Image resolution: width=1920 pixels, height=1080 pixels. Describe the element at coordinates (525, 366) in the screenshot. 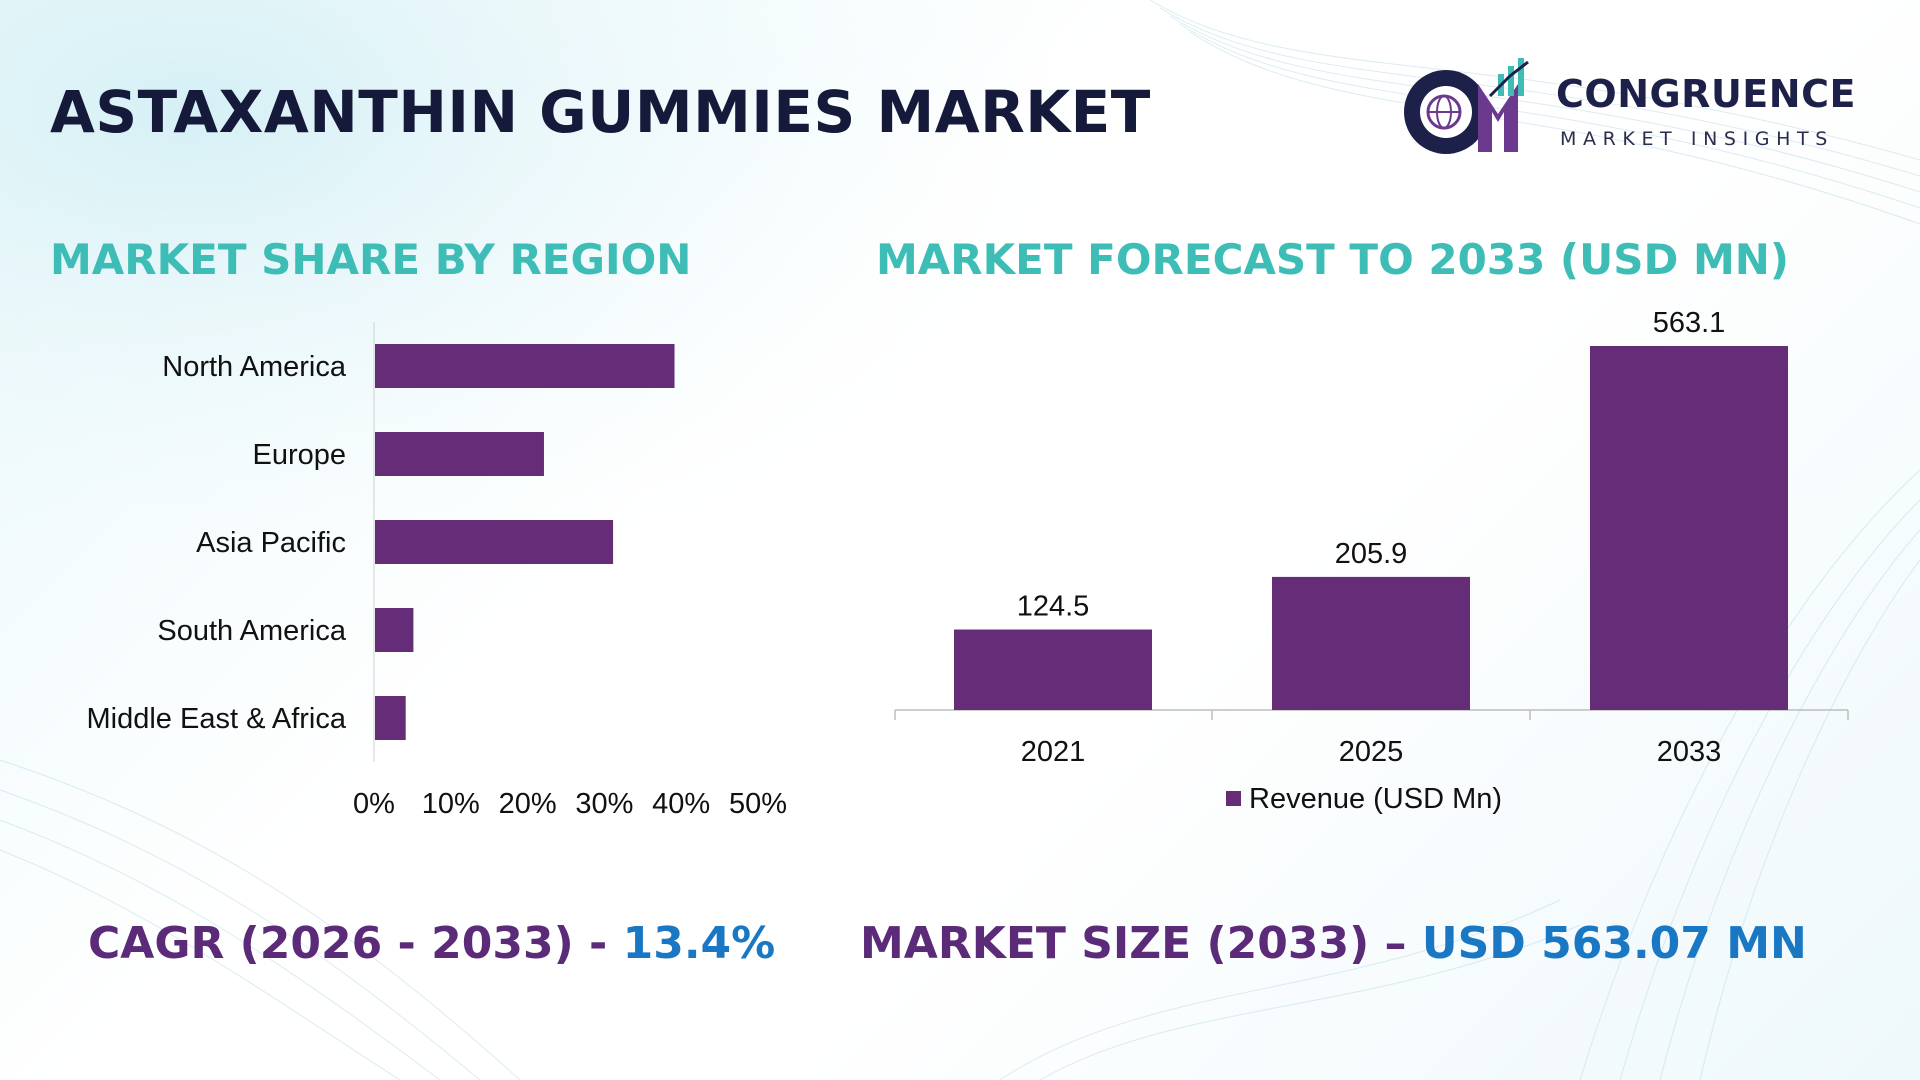

I see `region-bar-north-america` at that location.